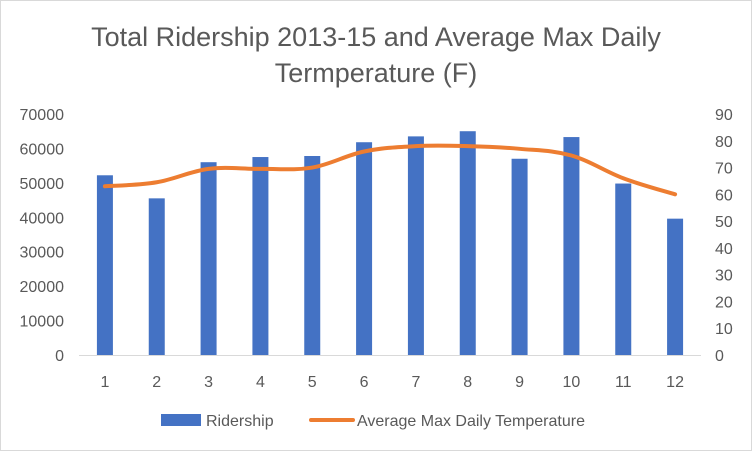  Describe the element at coordinates (42, 149) in the screenshot. I see `y-left-tick-label: 60000` at that location.